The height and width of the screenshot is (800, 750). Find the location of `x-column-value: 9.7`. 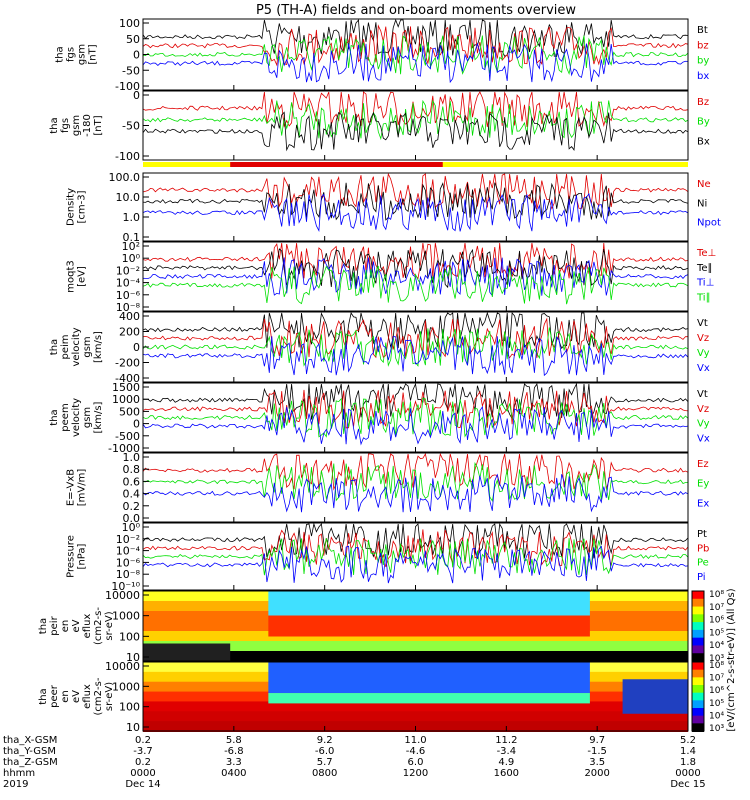

x-column-value: 9.7 is located at coordinates (597, 740).